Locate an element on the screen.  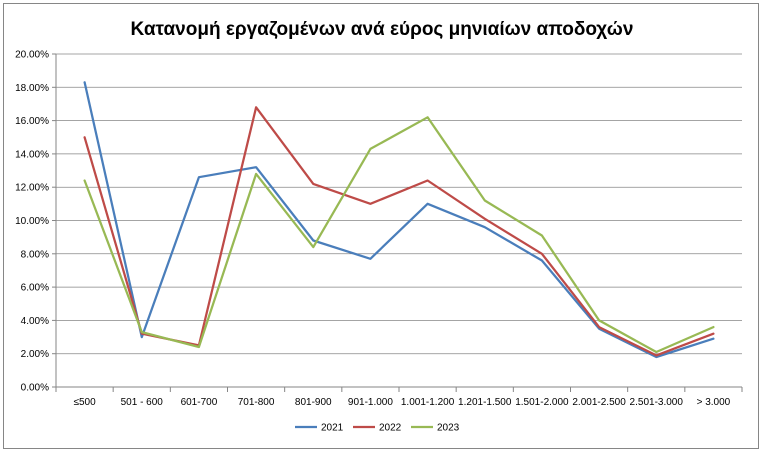
x-tick-label: 701-800 is located at coordinates (256, 402).